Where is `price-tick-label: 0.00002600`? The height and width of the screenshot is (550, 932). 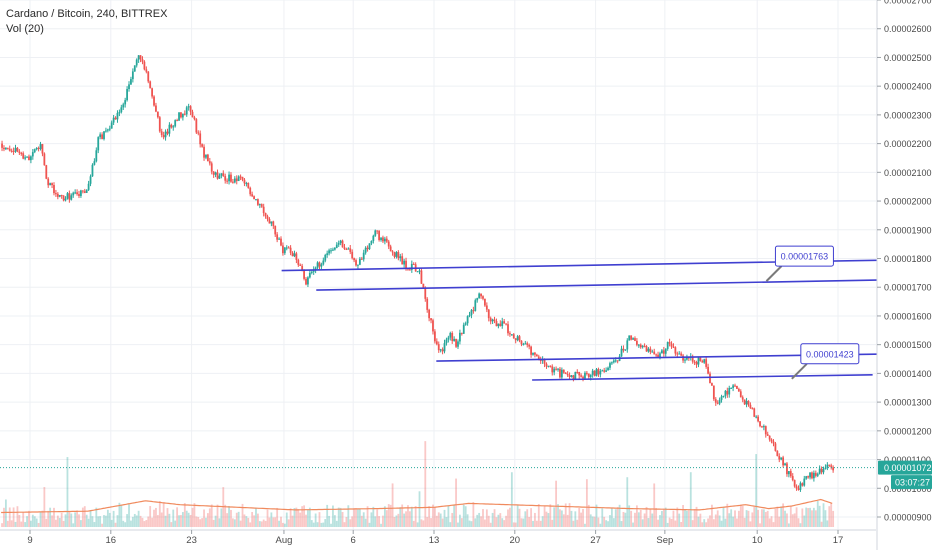
price-tick-label: 0.00002600 is located at coordinates (908, 29).